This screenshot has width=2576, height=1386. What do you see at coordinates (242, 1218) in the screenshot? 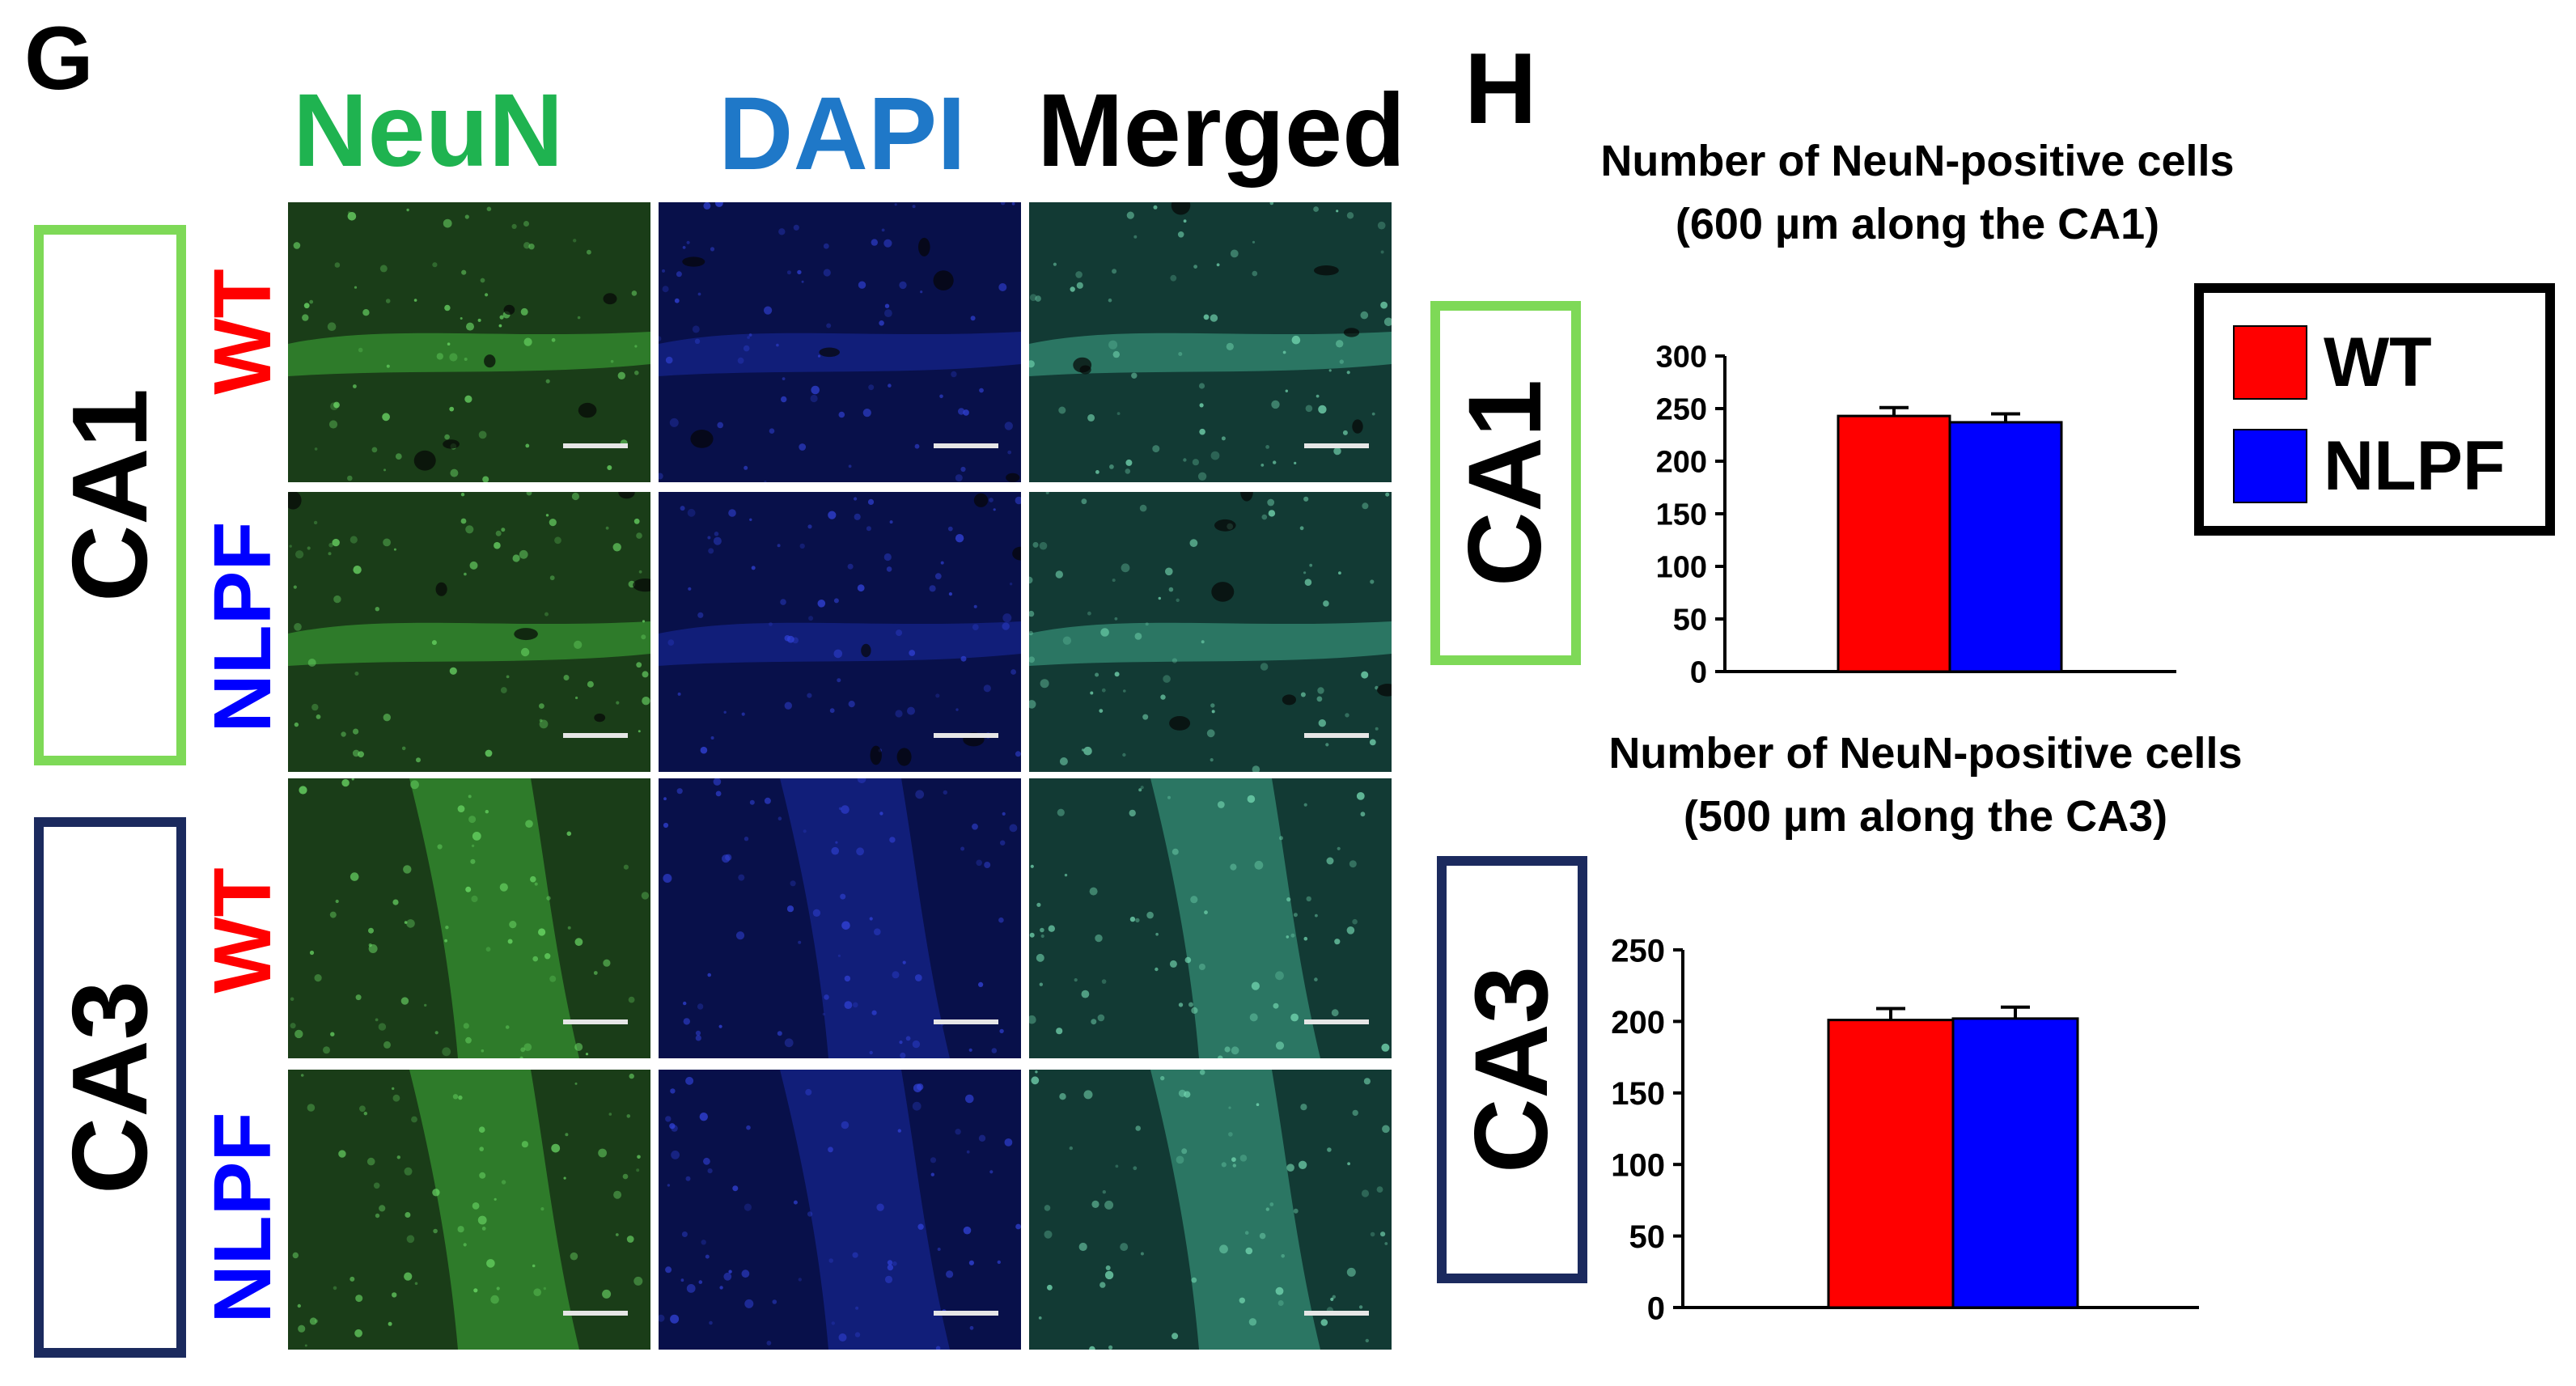
I see `genotype-label-ca3-nlpf: NLPF` at bounding box center [242, 1218].